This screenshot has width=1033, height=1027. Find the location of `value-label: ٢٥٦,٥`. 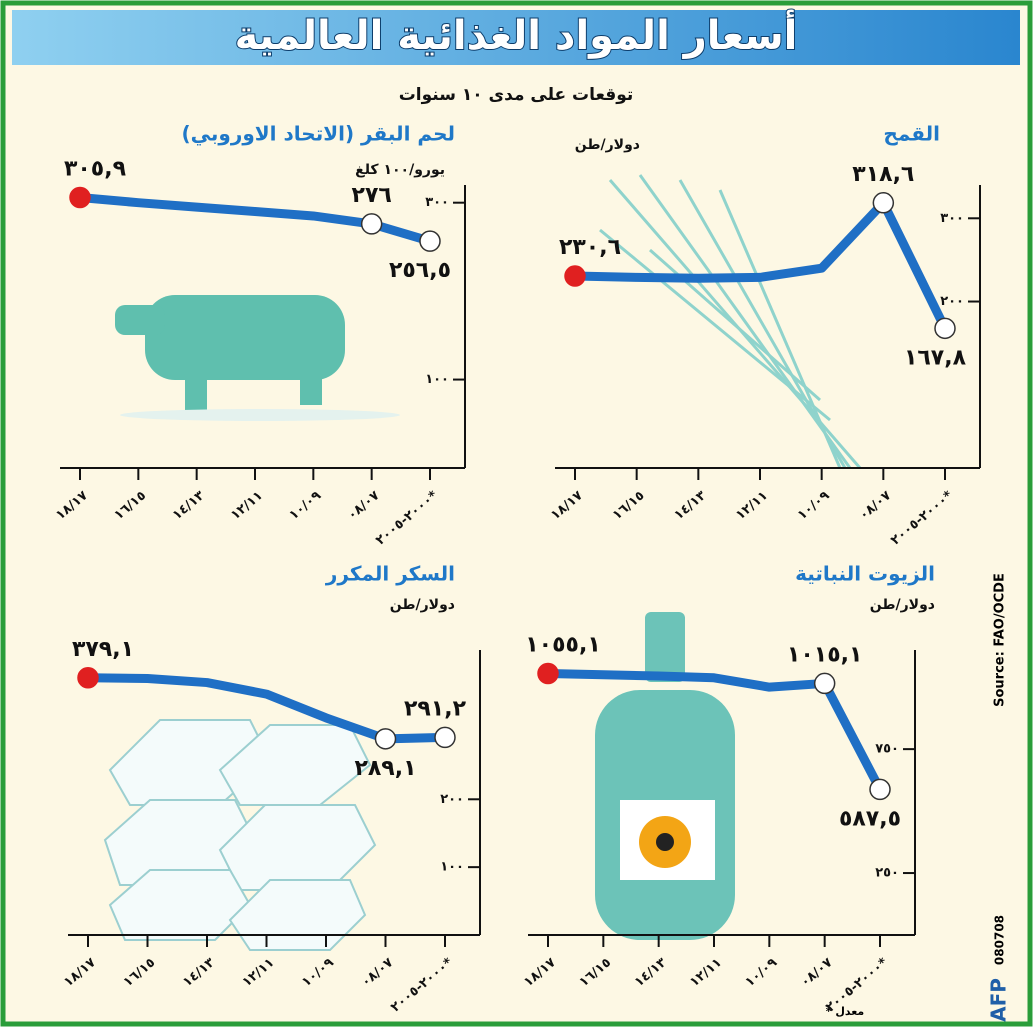

value-label: ٢٥٦,٥ is located at coordinates (420, 270).